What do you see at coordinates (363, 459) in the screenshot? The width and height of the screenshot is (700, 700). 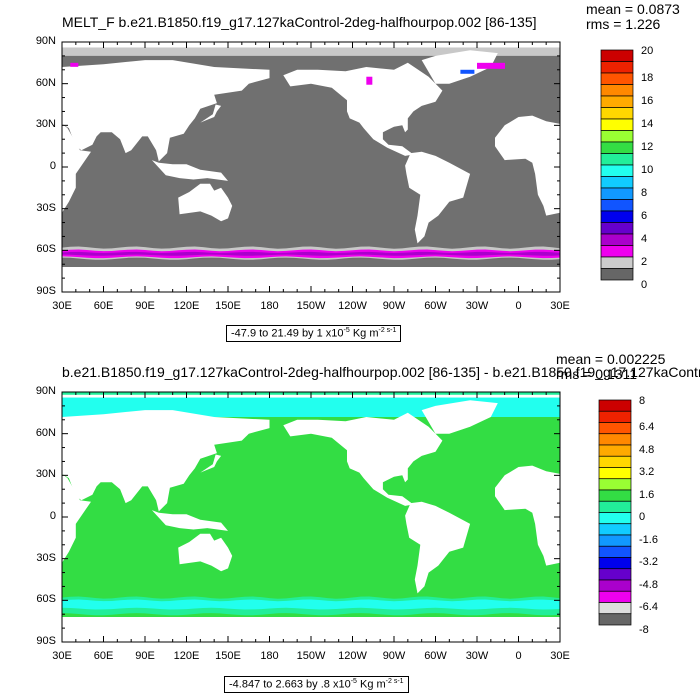 I see `land-namerica-bottom` at bounding box center [363, 459].